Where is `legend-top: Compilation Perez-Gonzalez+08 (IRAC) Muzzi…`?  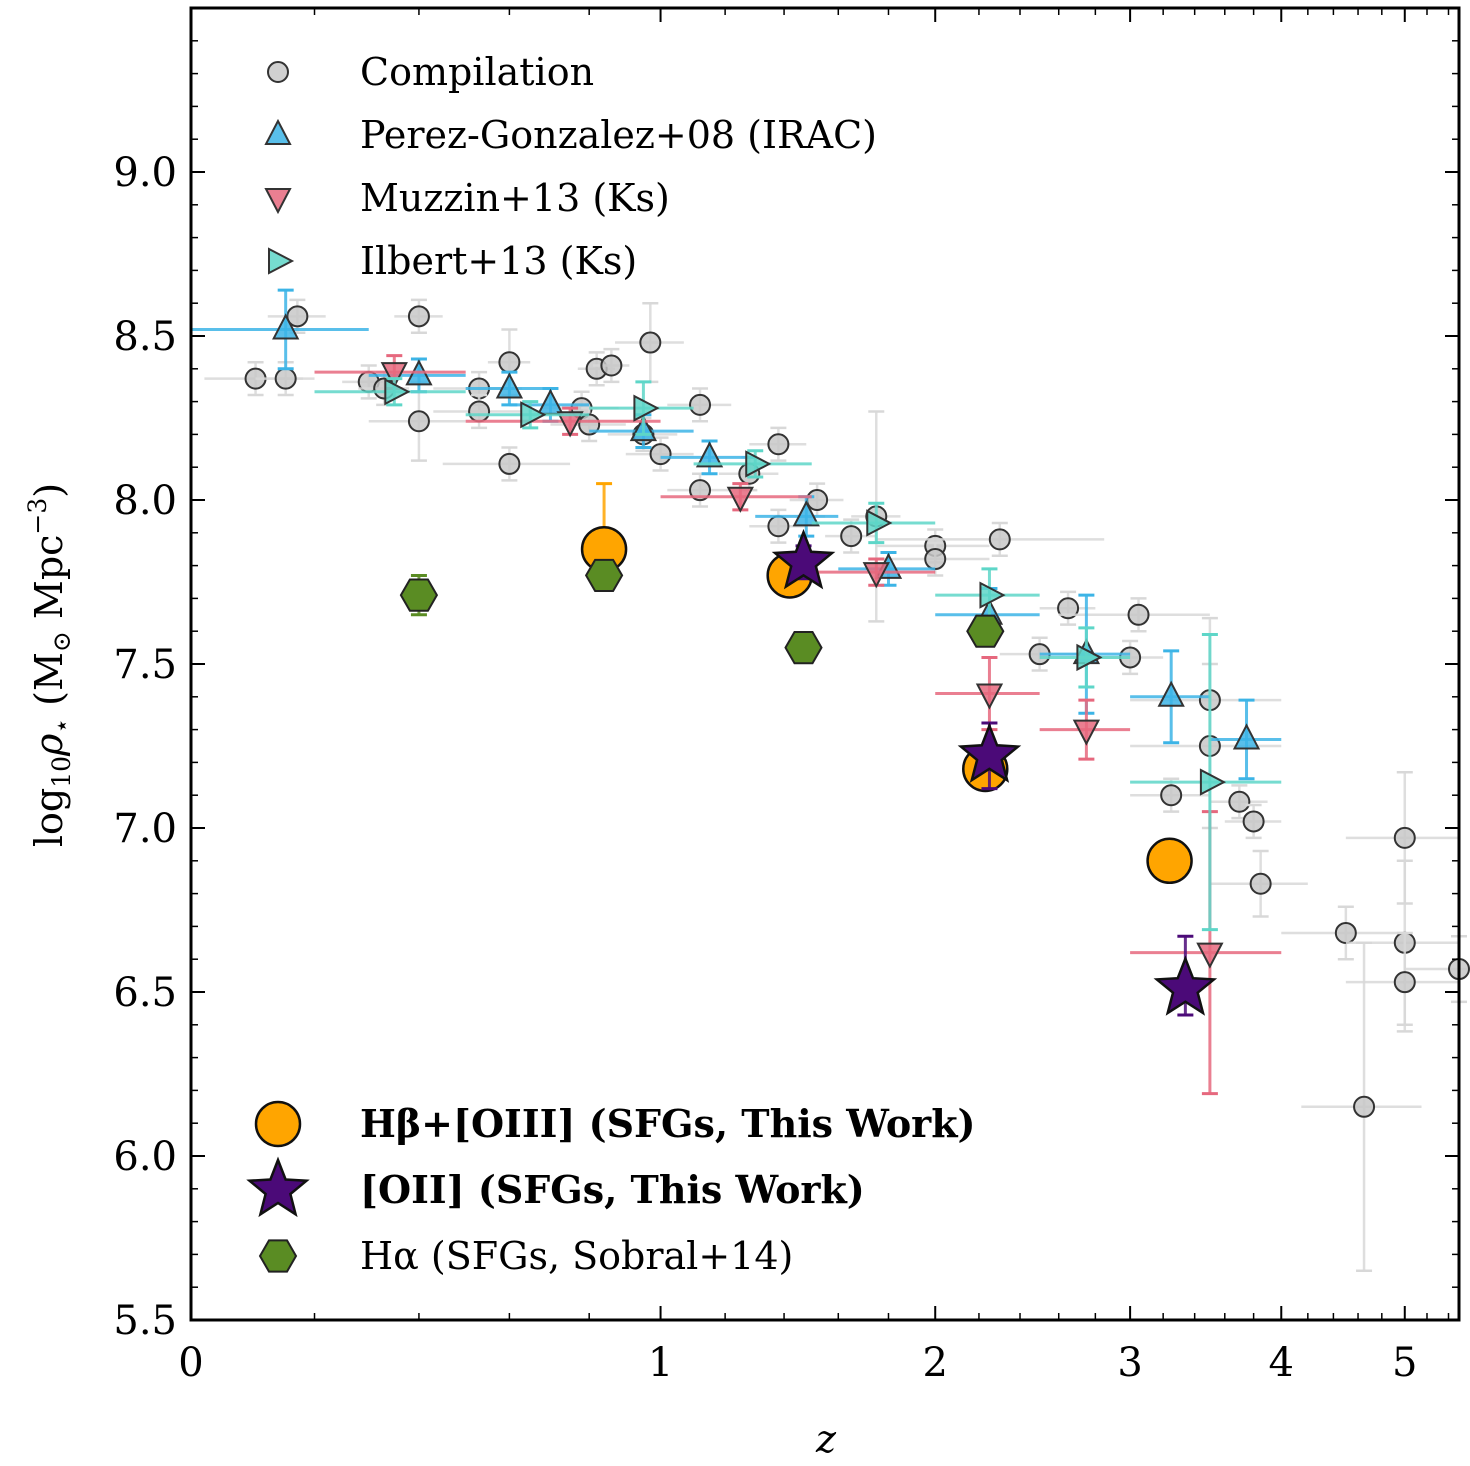 legend-top: Compilation Perez-Gonzalez+08 (IRAC) Muzzi… is located at coordinates (570, 166).